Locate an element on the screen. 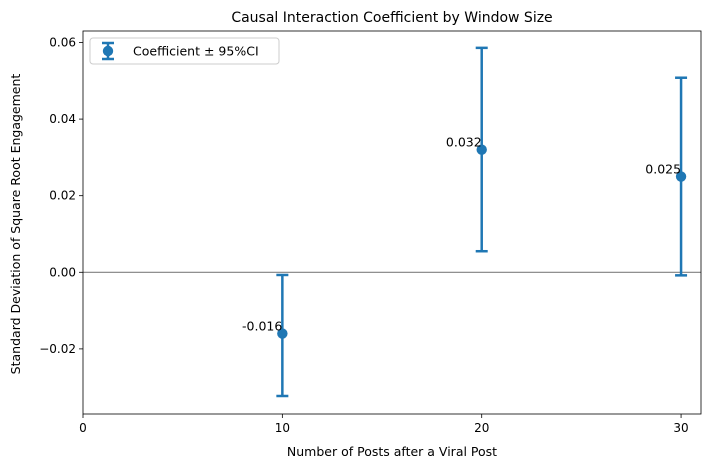  legend-label: Coefficient ± 95%CI is located at coordinates (196, 51).